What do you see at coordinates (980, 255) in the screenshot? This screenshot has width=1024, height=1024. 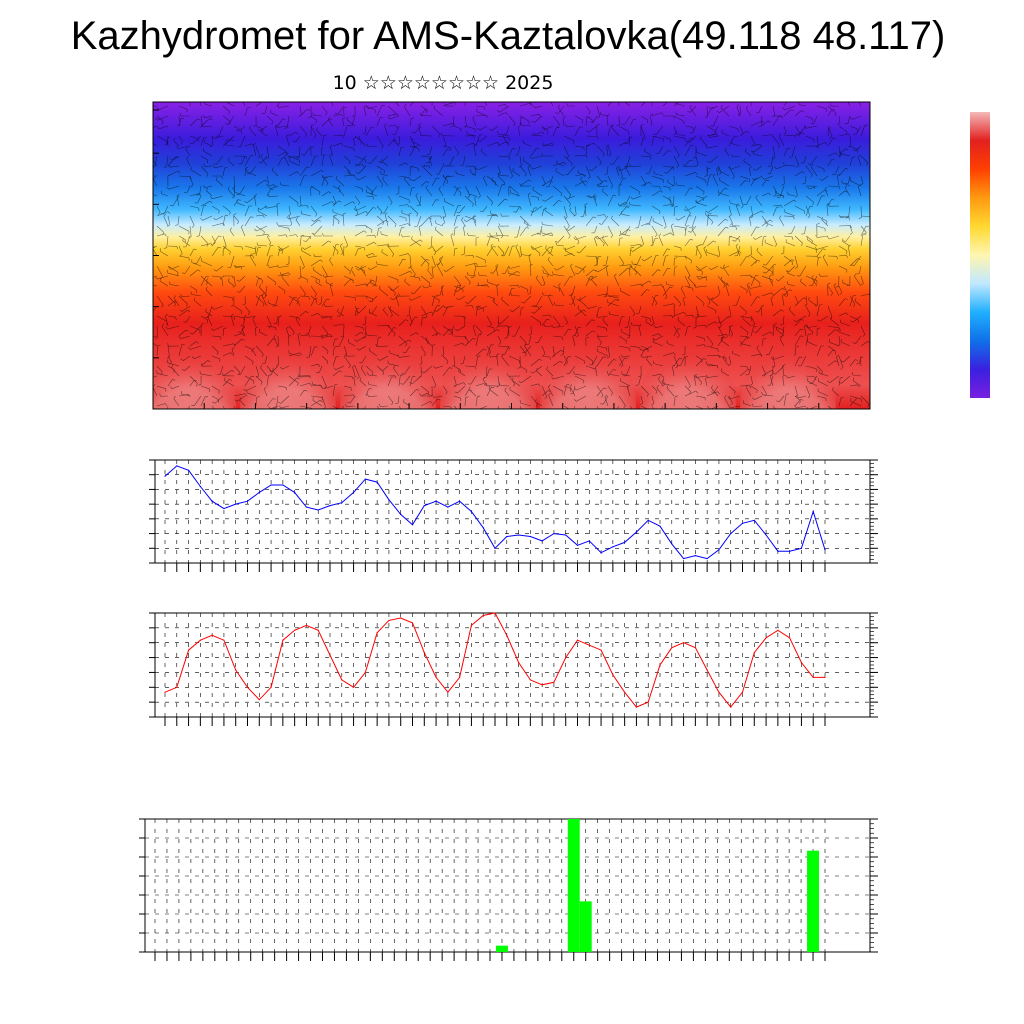 I see `colorbar` at bounding box center [980, 255].